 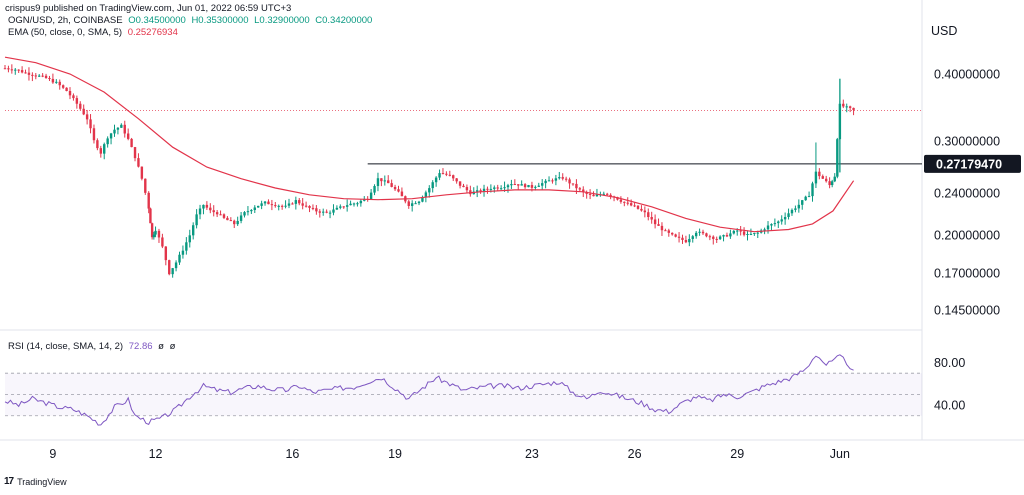 I want to click on rsi-line, so click(x=429, y=390).